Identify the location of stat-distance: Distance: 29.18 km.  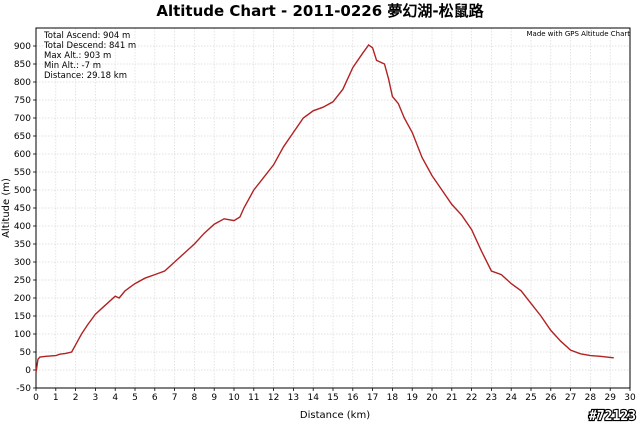
(85, 76).